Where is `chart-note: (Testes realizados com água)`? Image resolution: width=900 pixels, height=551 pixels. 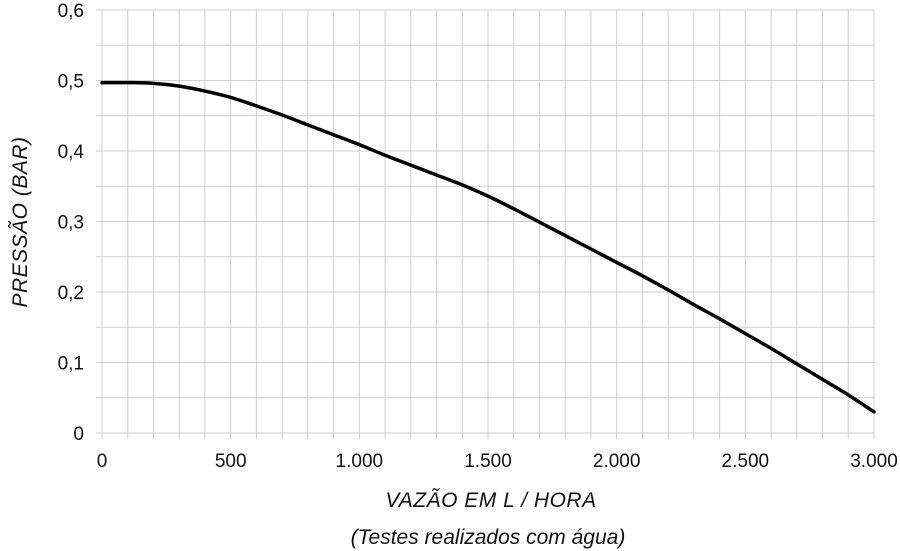 chart-note: (Testes realizados com água) is located at coordinates (488, 537).